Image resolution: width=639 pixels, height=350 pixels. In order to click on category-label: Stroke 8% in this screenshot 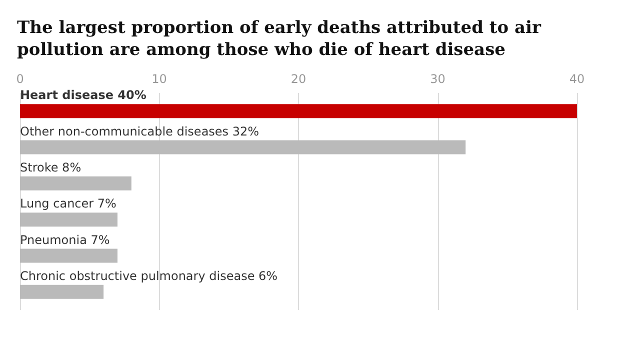, I will do `click(51, 167)`.